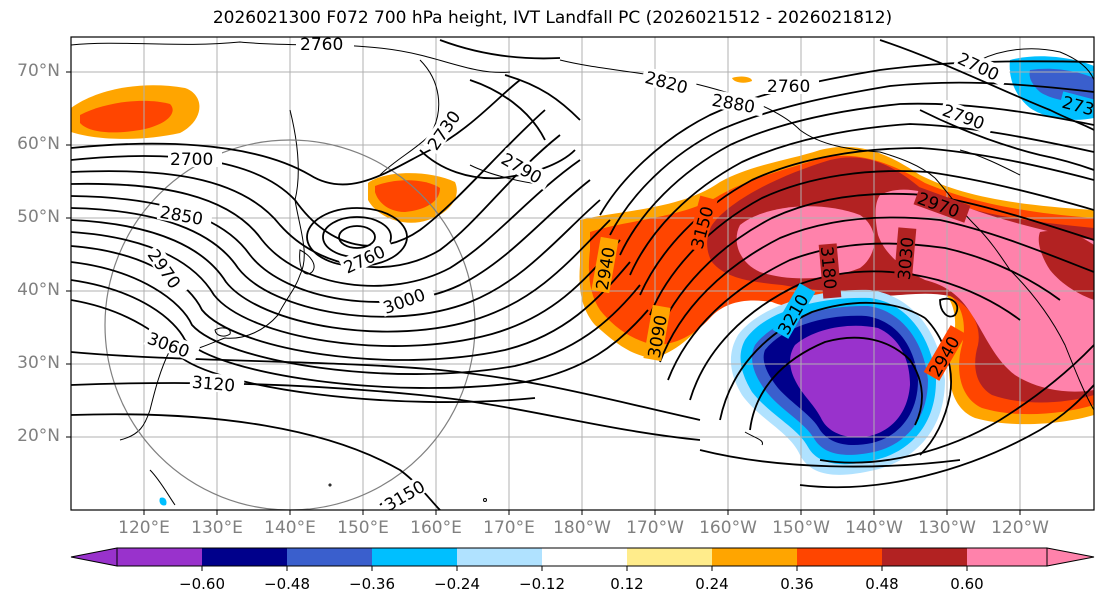 This screenshot has width=1105, height=604. I want to click on lon-label: 170°W, so click(655, 528).